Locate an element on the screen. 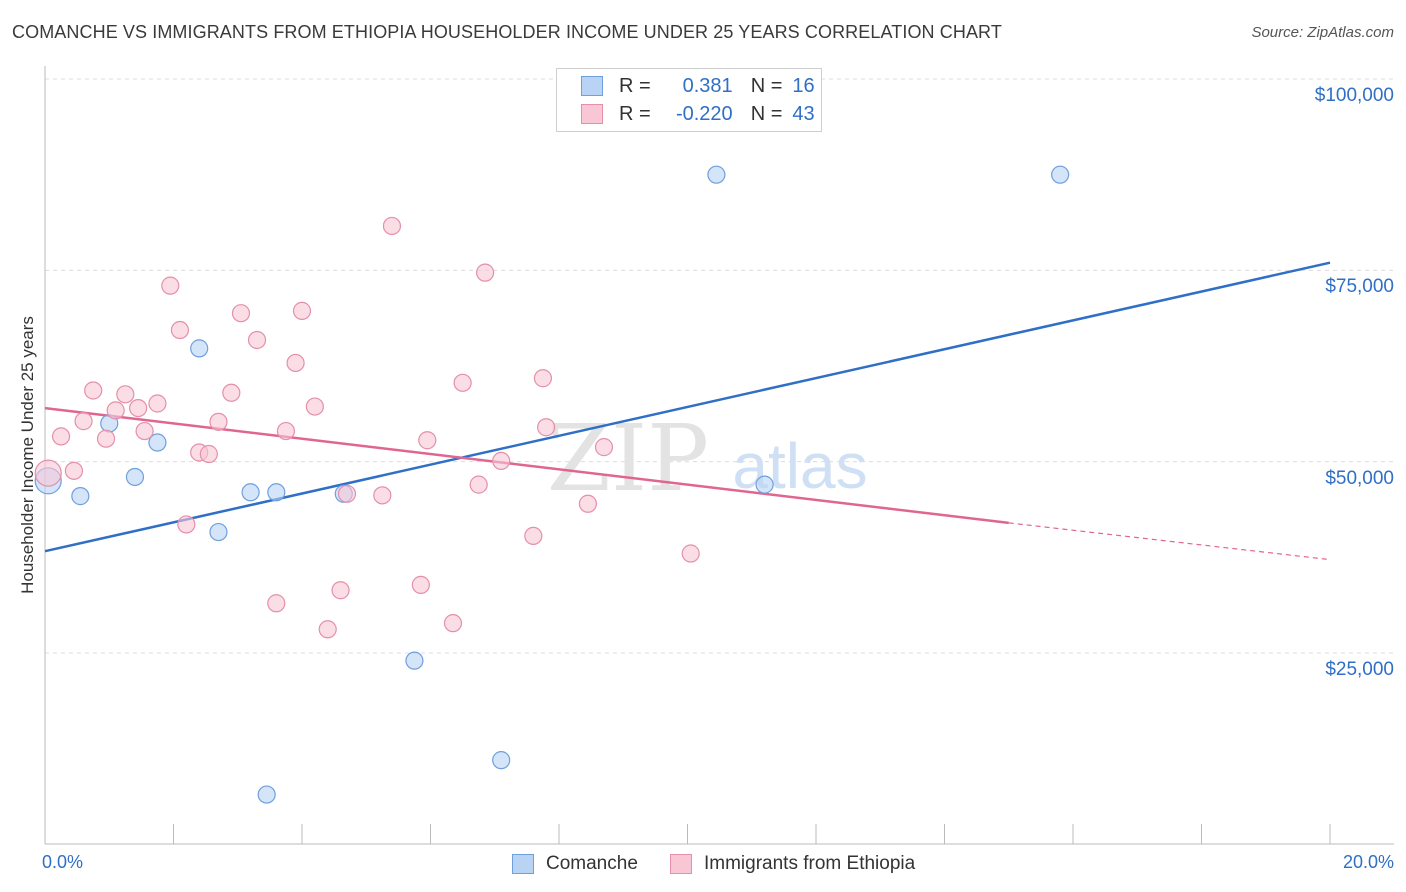 This screenshot has height=892, width=1406. legend-swatch-pink is located at coordinates (592, 114).